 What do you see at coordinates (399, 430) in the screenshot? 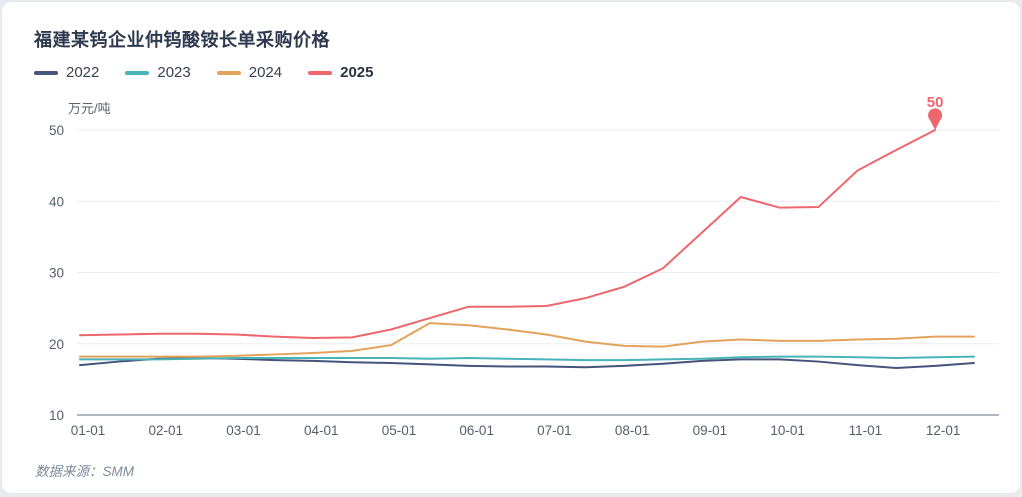
I see `x-axis-label-05-01: 05-01` at bounding box center [399, 430].